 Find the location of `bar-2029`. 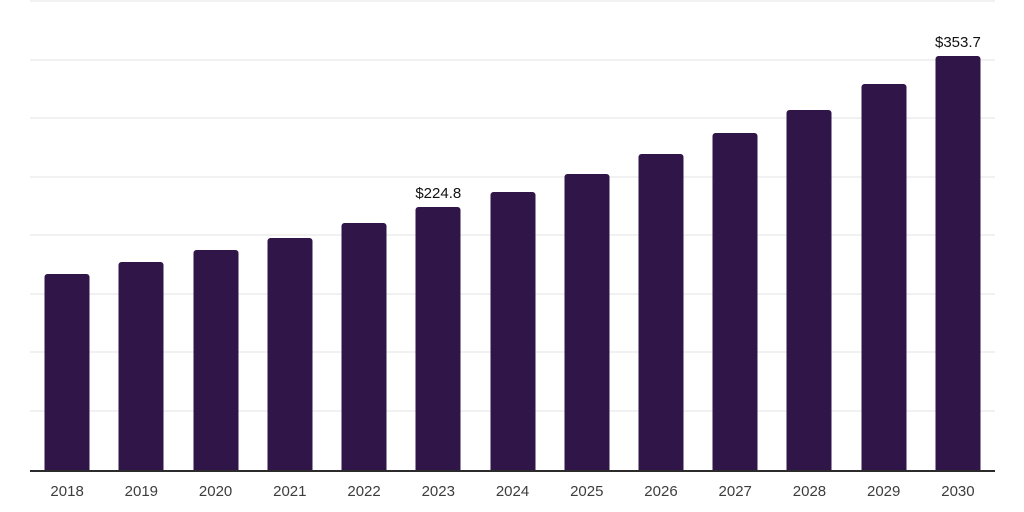

bar-2029 is located at coordinates (884, 277).